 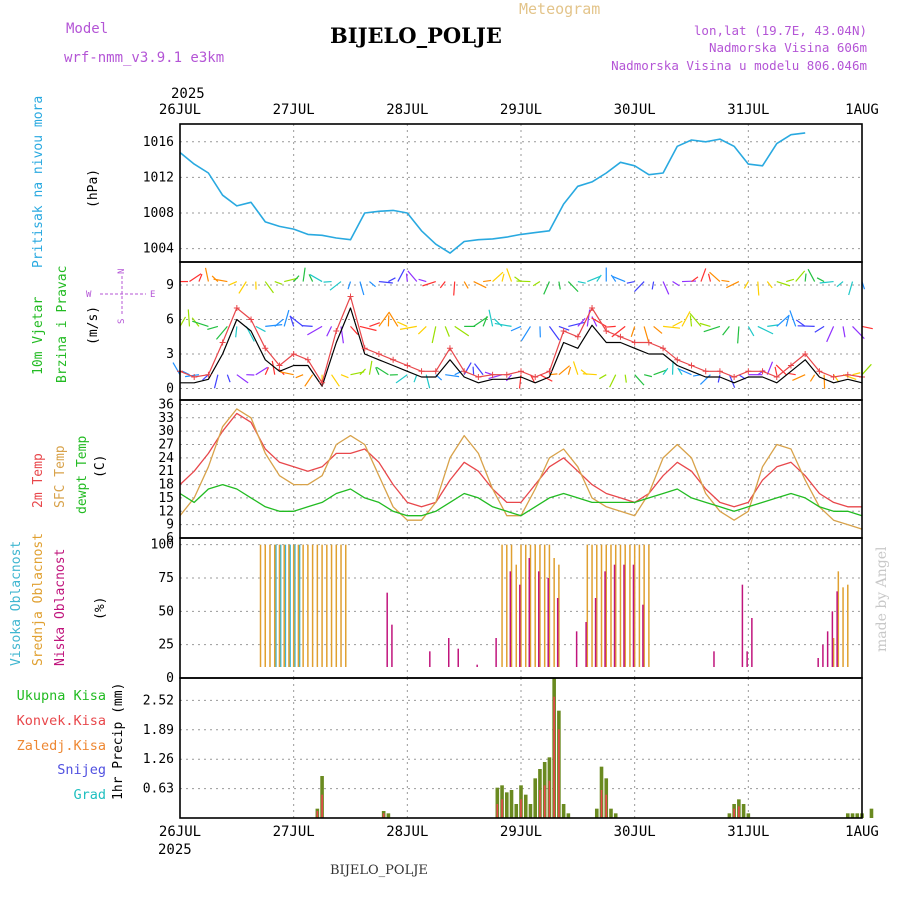 I want to click on temp-ytick: 15, so click(x=166, y=498).